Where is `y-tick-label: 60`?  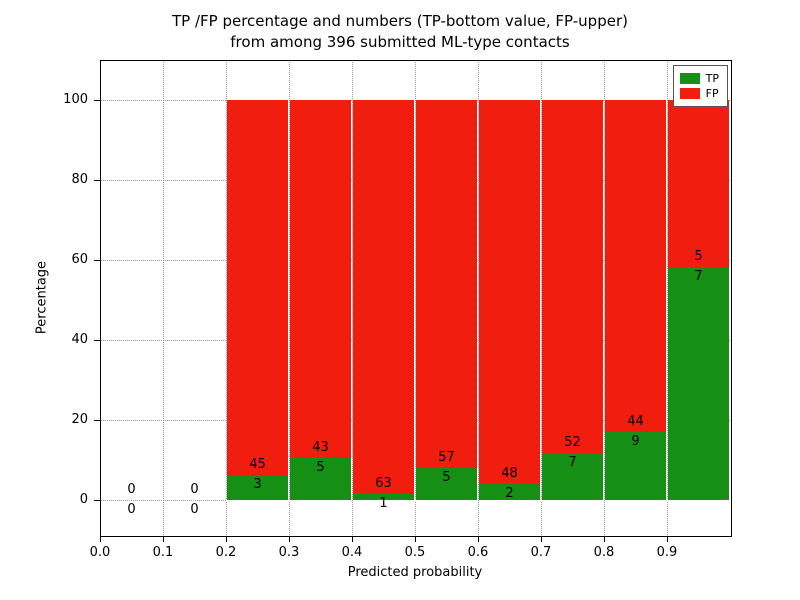
y-tick-label: 60 is located at coordinates (79, 259).